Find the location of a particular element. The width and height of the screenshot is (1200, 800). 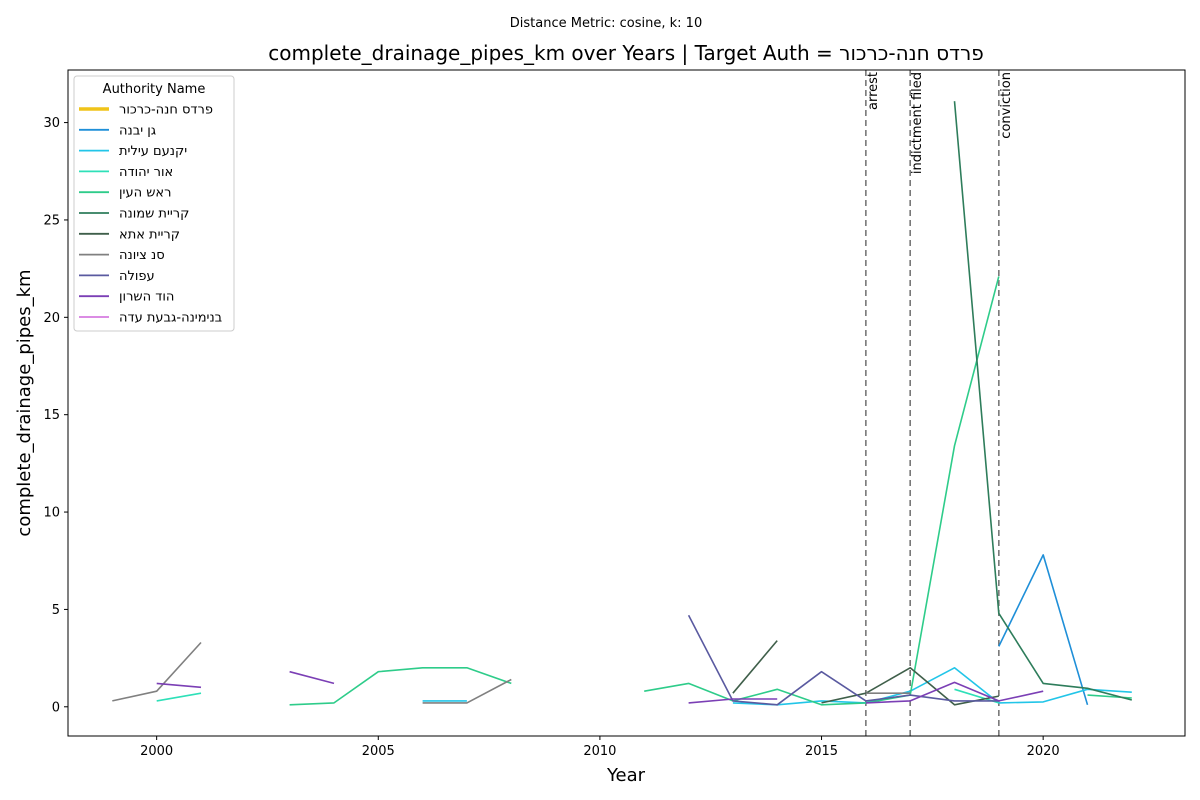

y-axis-label: complete_drainage_pipes_km is located at coordinates (24, 402).